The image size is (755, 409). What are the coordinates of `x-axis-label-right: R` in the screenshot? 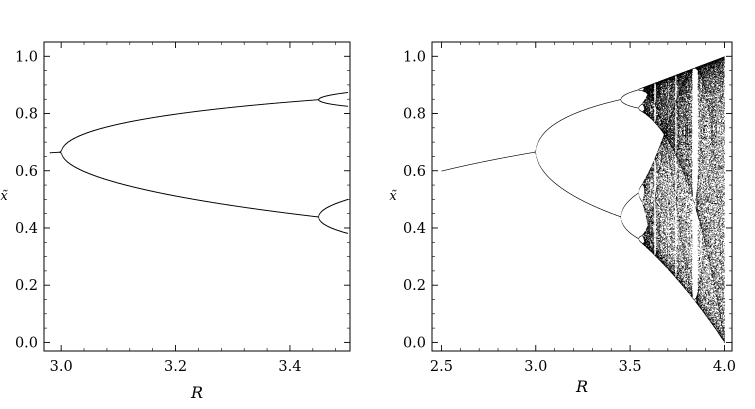 It's located at (581, 386).